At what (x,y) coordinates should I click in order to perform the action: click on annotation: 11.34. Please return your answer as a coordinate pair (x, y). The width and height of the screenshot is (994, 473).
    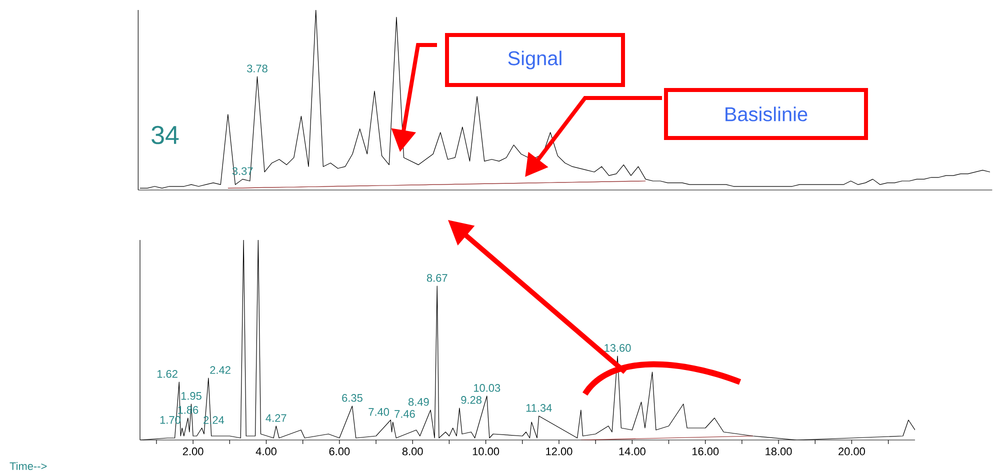
    Looking at the image, I should click on (539, 408).